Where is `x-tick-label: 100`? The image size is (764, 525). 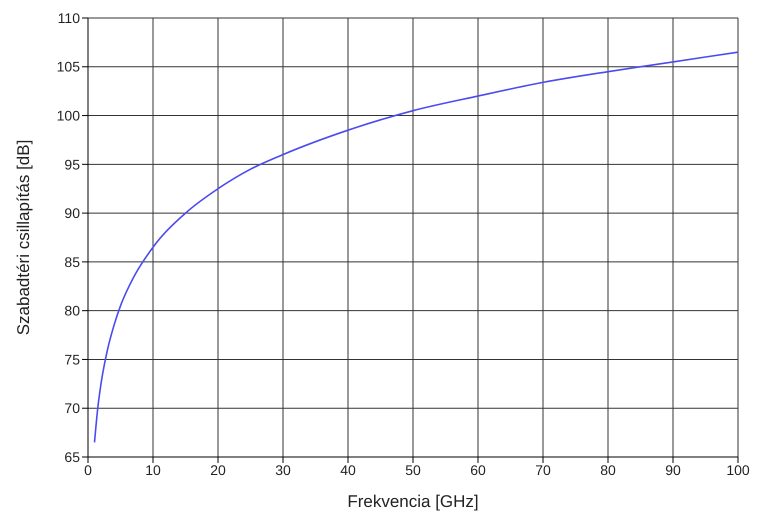
x-tick-label: 100 is located at coordinates (738, 470).